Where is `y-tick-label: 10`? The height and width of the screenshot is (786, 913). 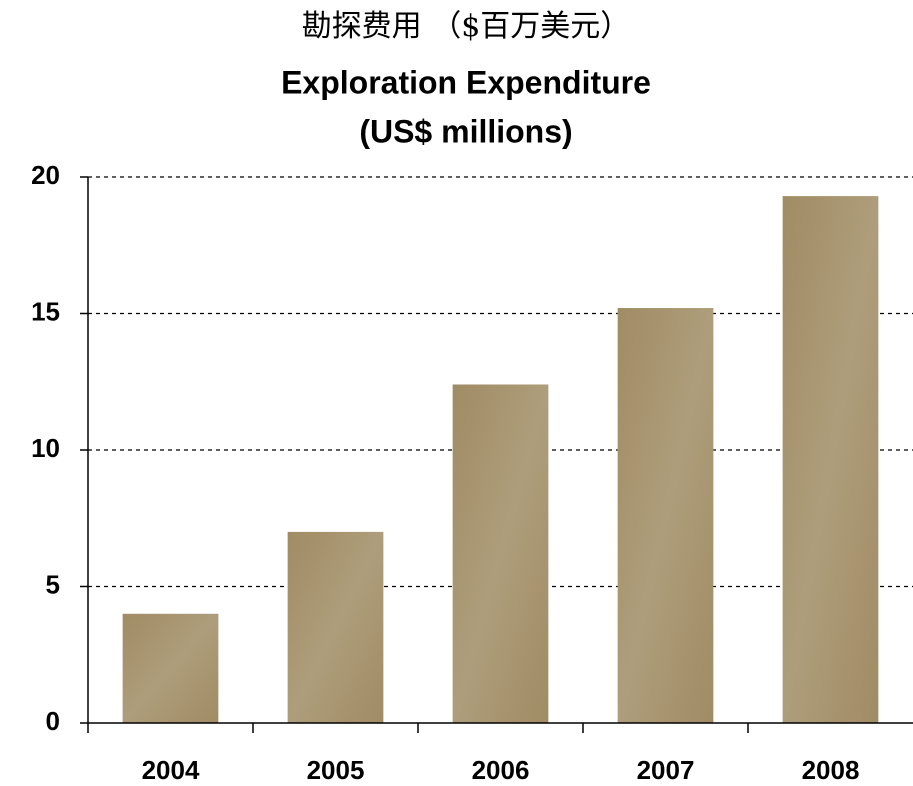
y-tick-label: 10 is located at coordinates (45, 448).